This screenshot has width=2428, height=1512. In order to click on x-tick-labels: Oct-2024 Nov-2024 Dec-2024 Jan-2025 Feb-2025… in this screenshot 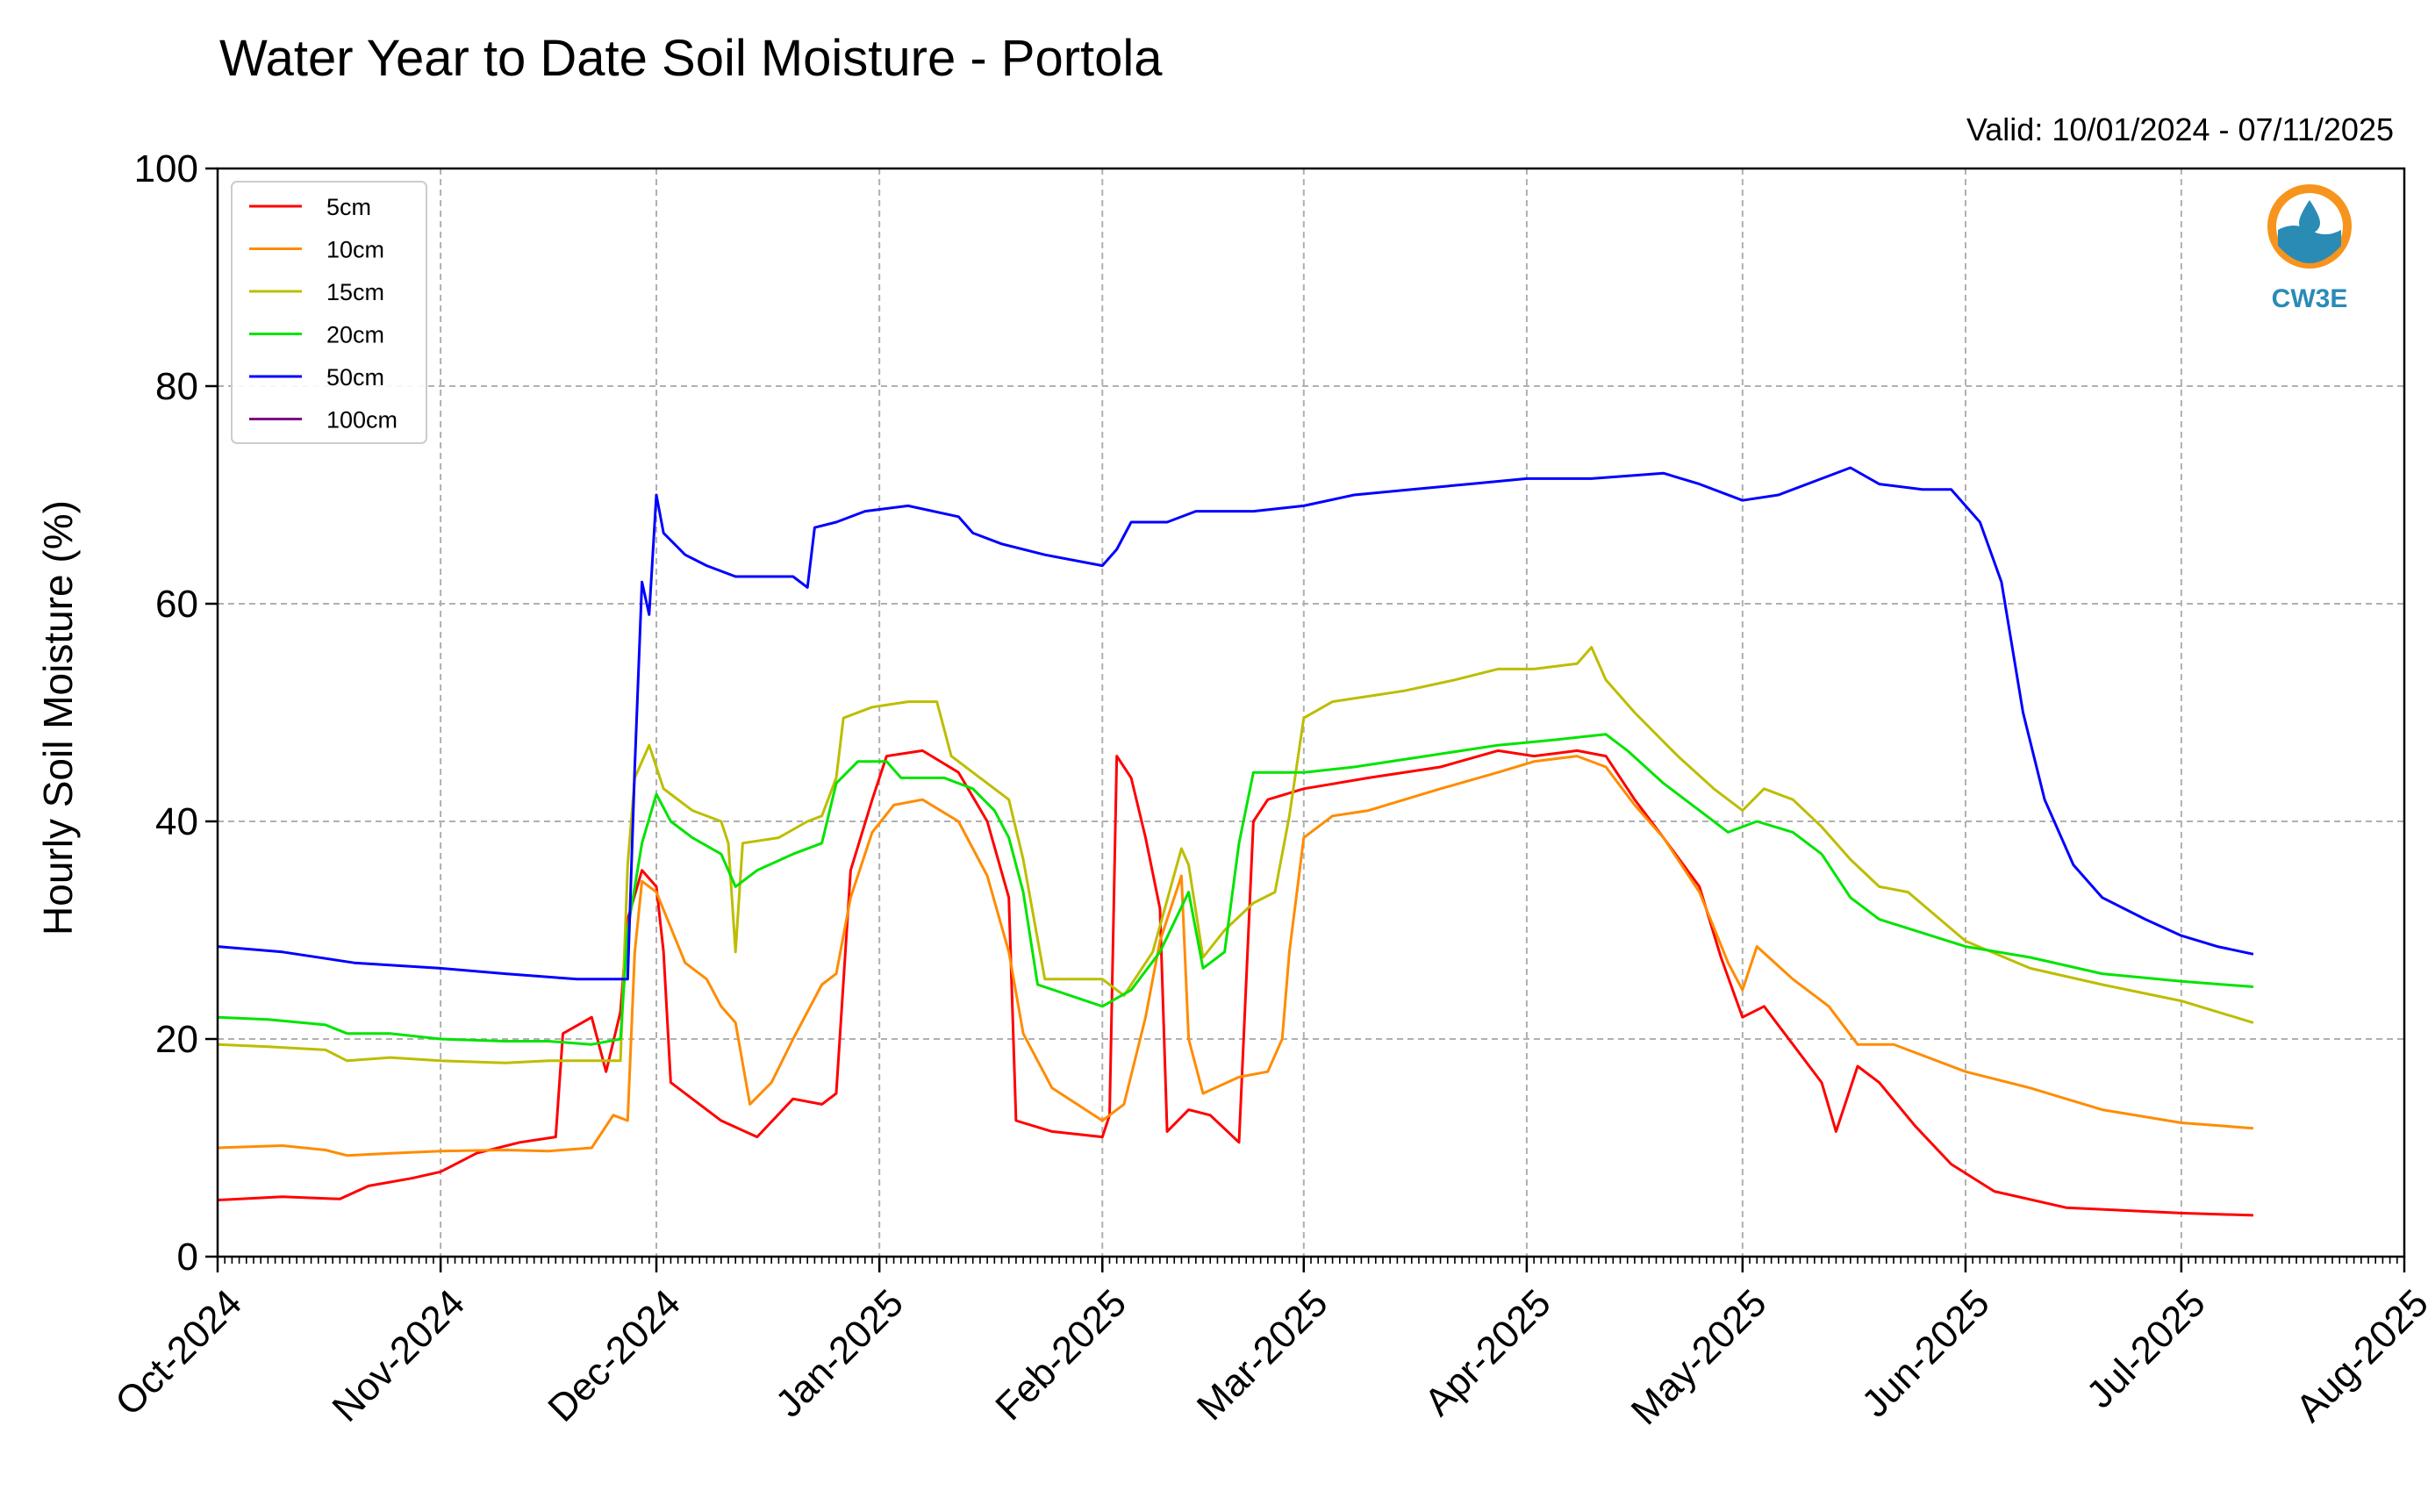, I will do `click(1267, 1357)`.